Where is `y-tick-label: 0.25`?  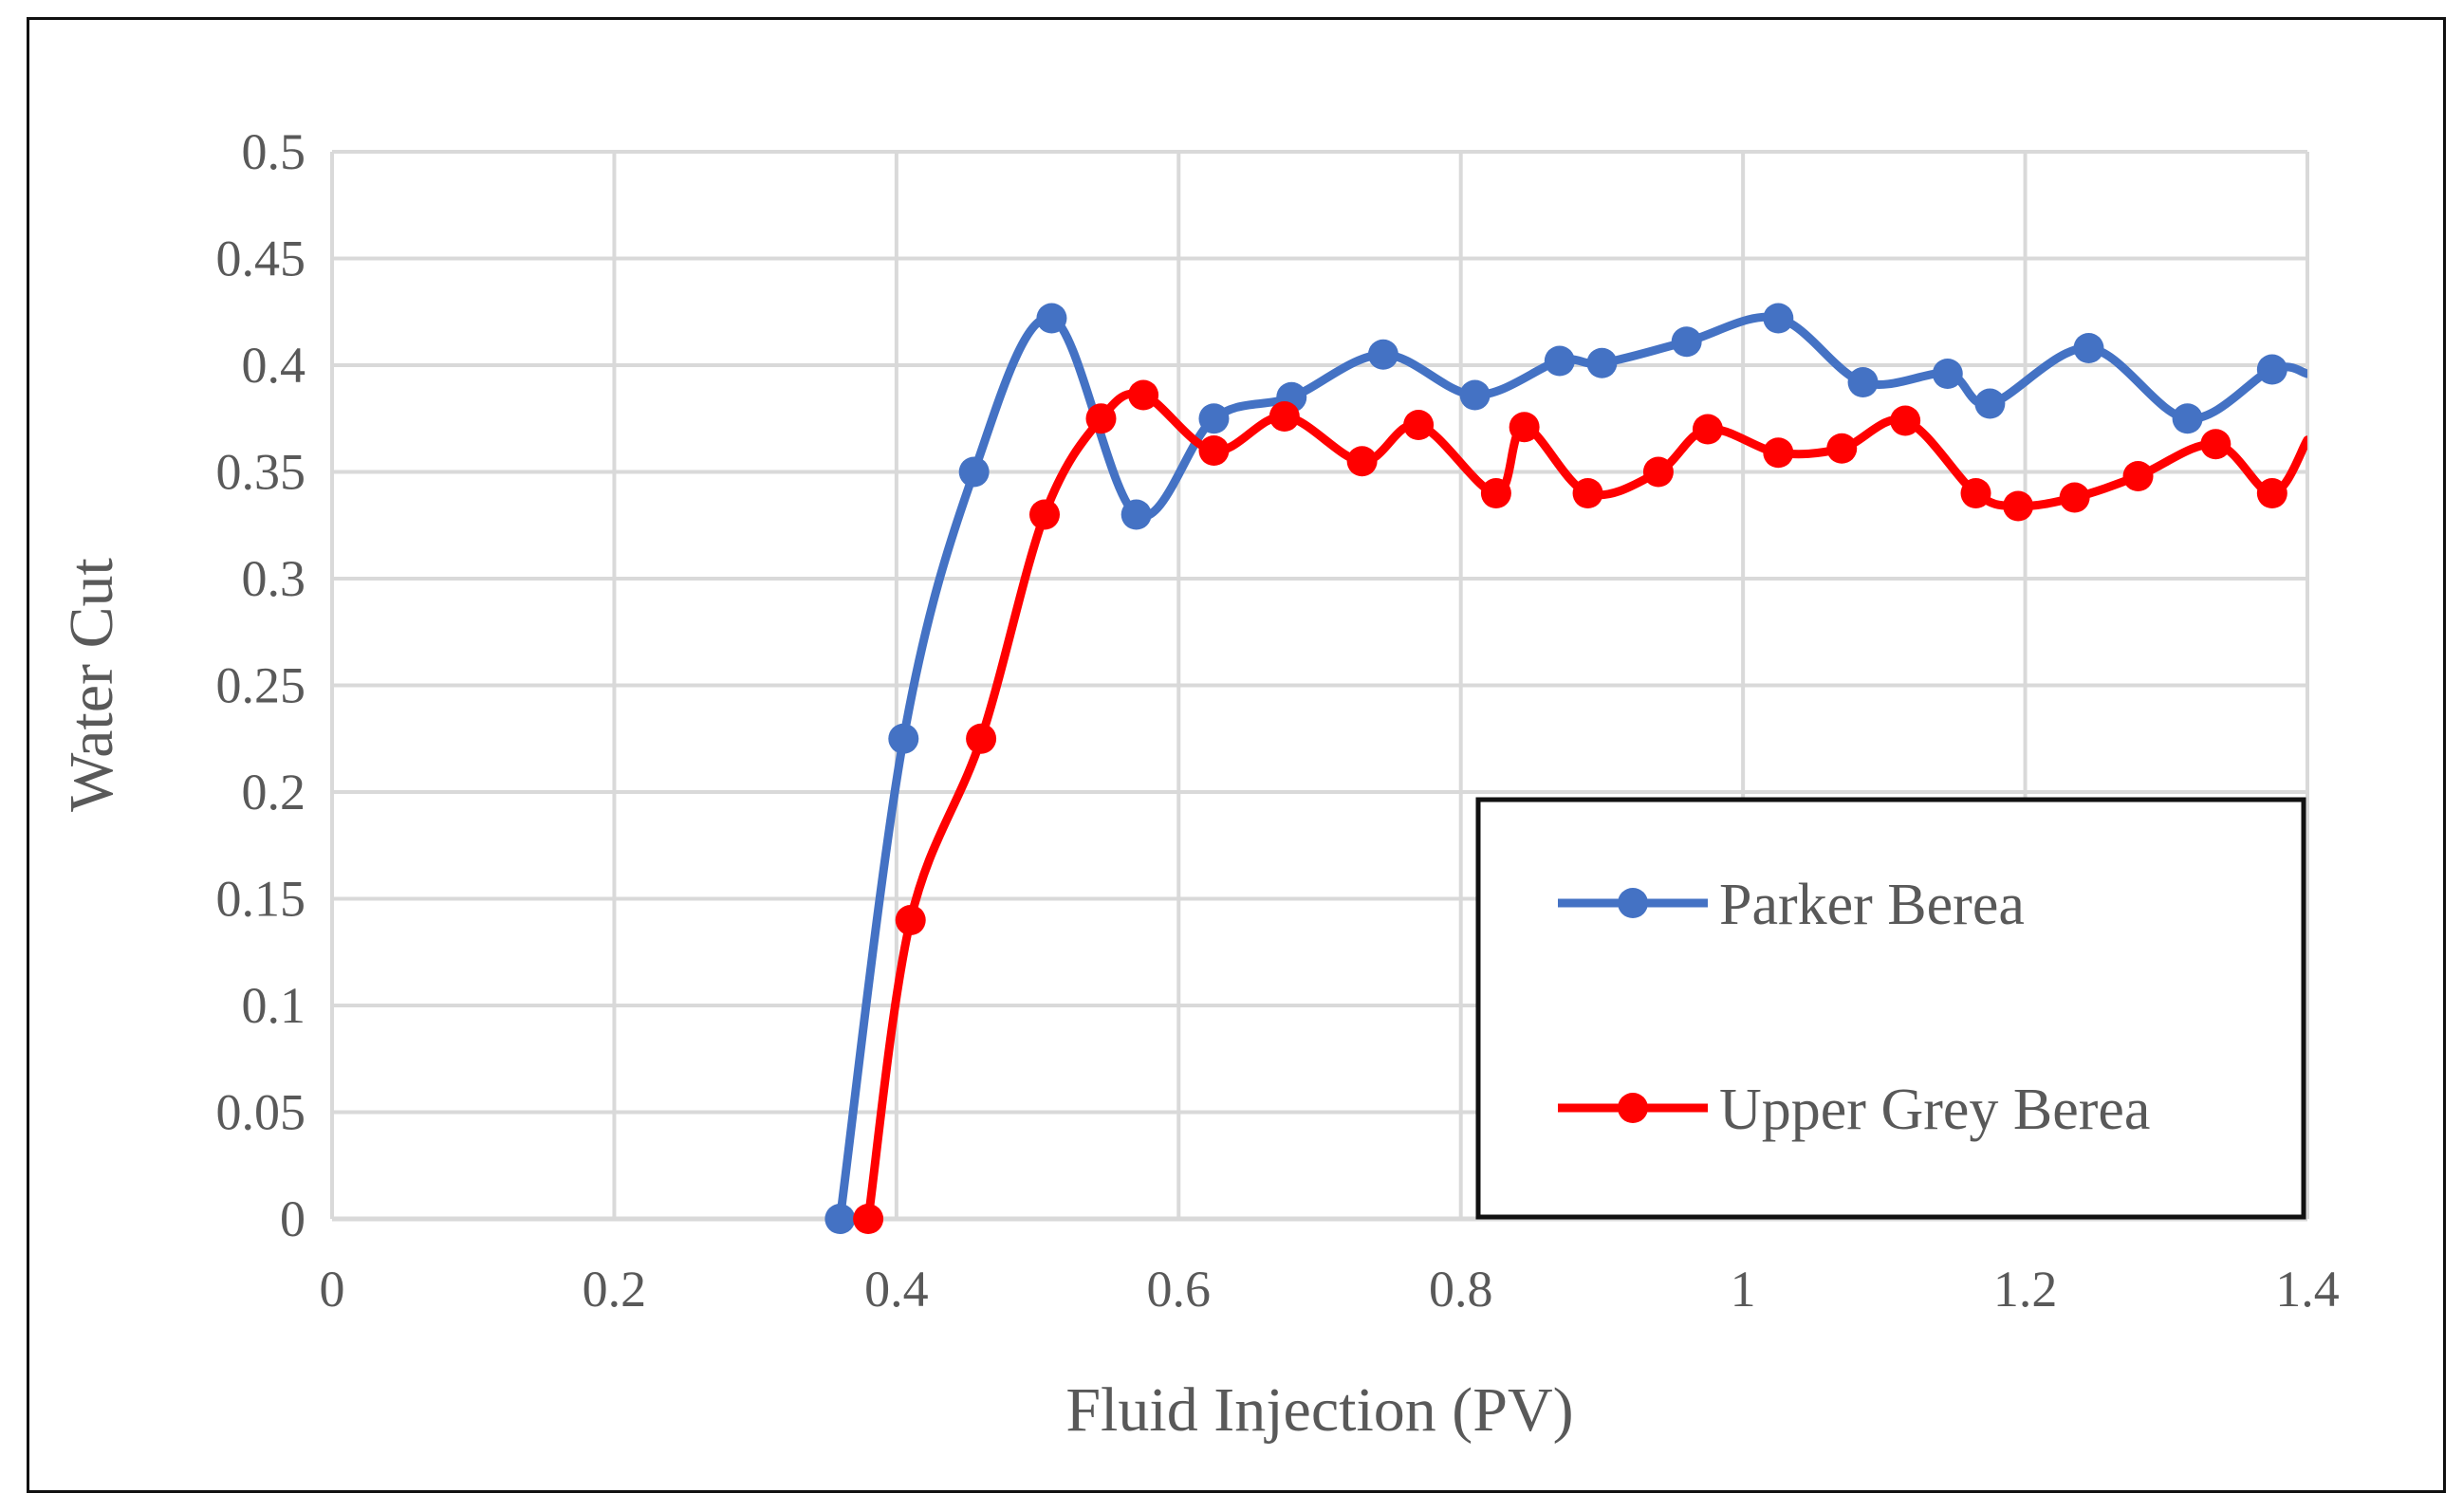 y-tick-label: 0.25 is located at coordinates (261, 685).